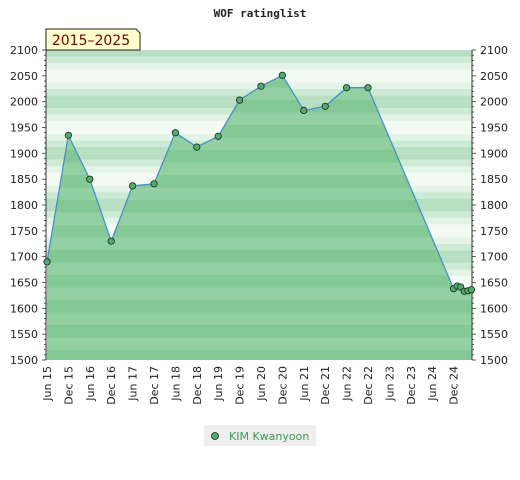 This screenshot has width=520, height=480. Describe the element at coordinates (494, 205) in the screenshot. I see `y-tick-label-right: 1800` at that location.